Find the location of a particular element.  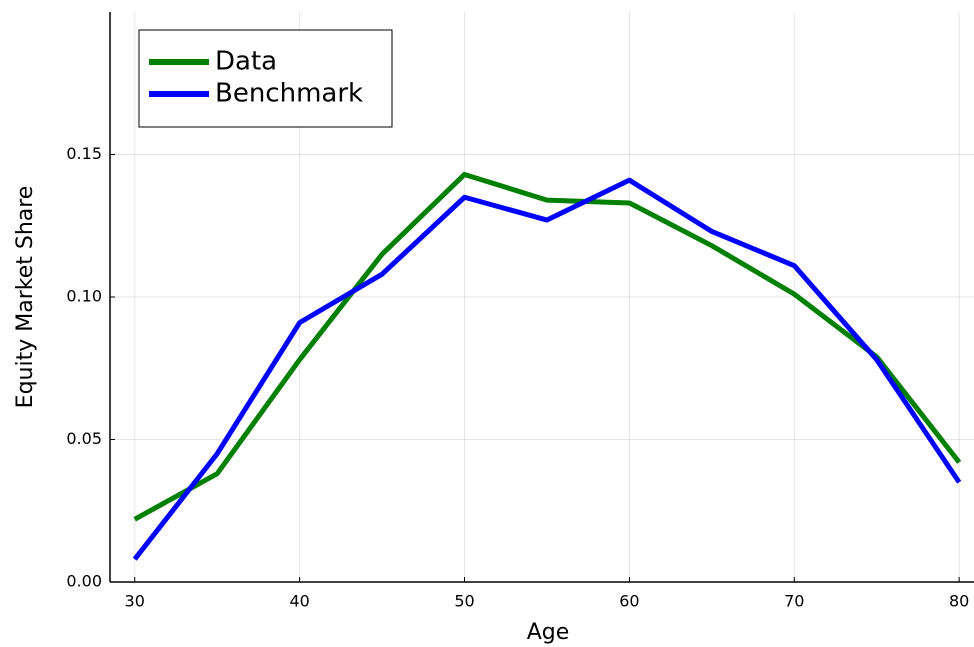

x-tick-label: 40 is located at coordinates (299, 601).